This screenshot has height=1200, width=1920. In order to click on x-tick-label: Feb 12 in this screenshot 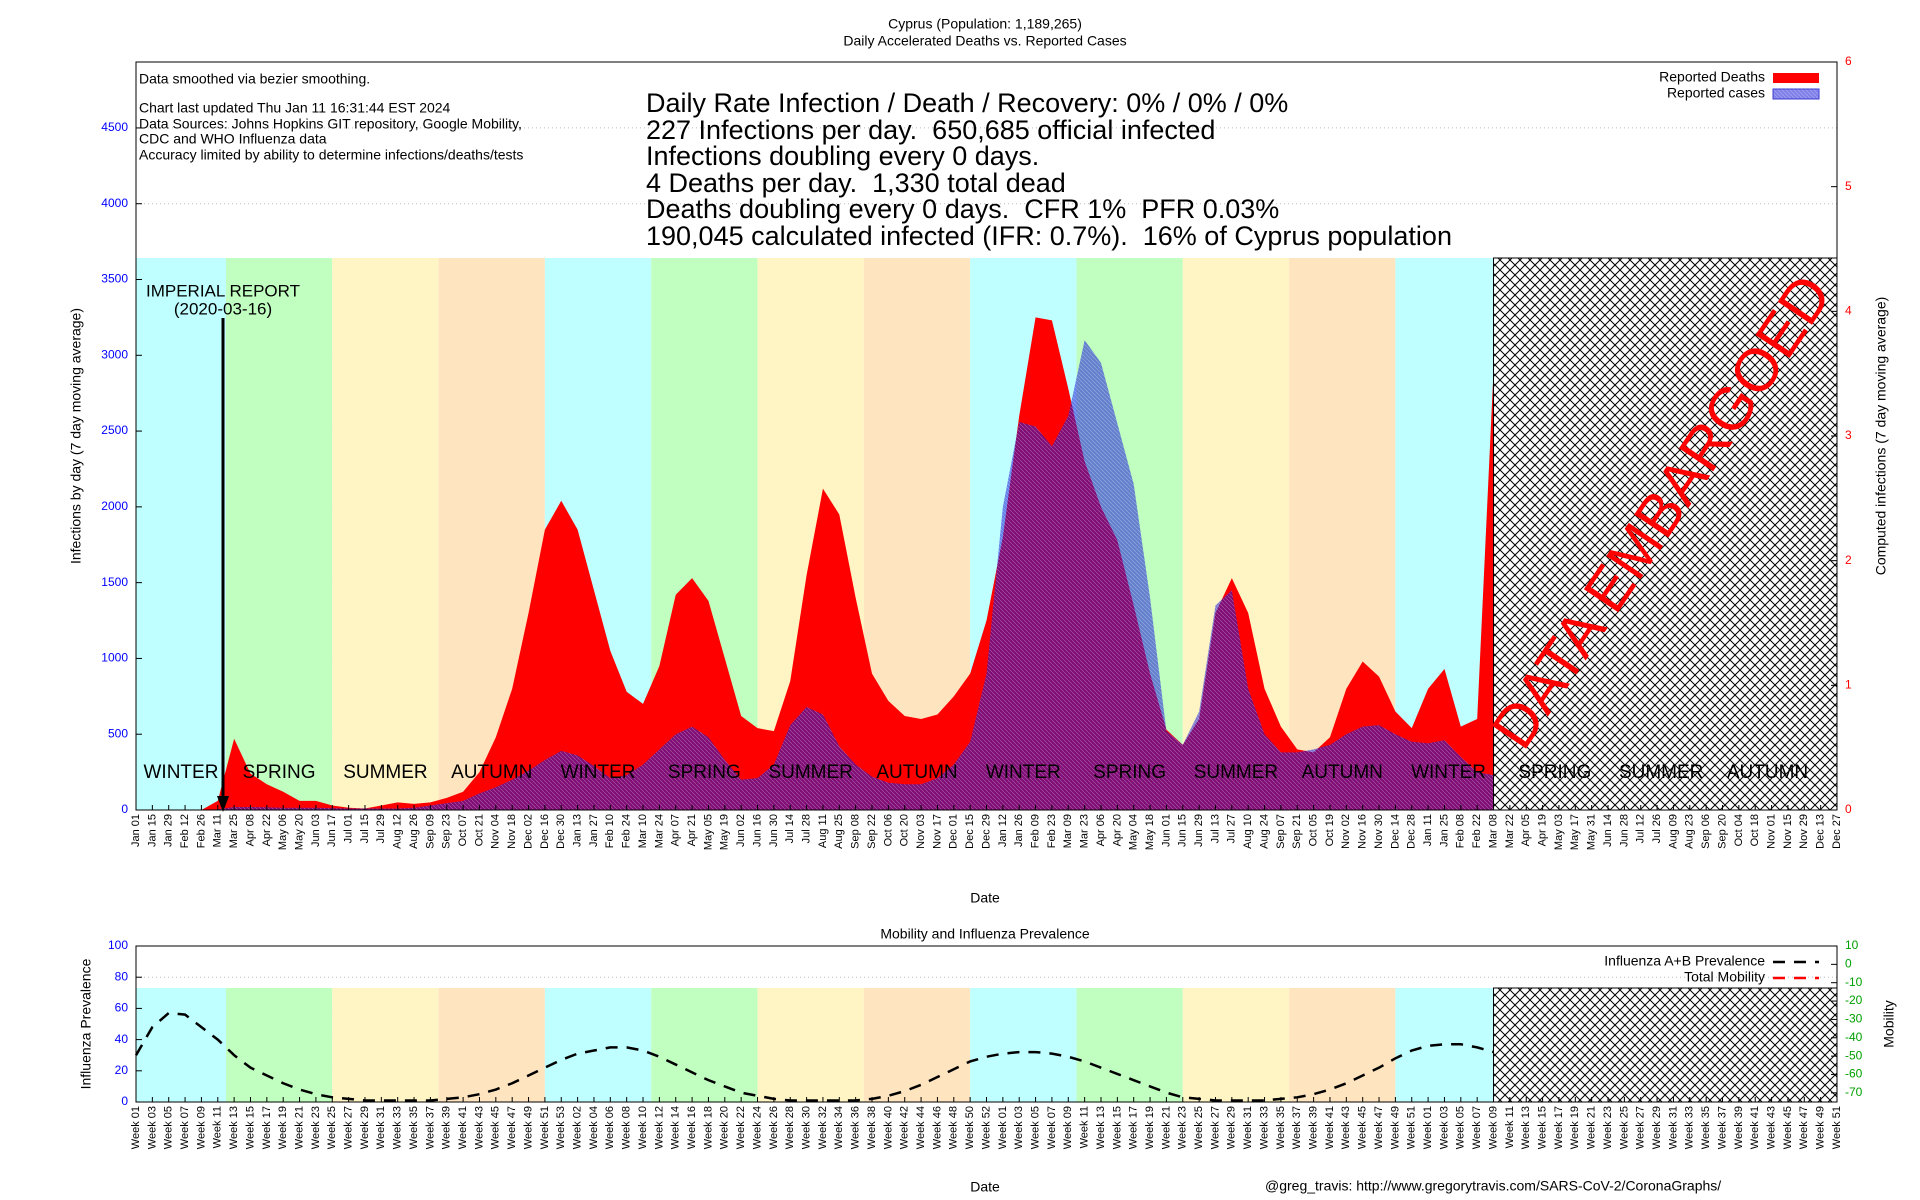, I will do `click(185, 831)`.